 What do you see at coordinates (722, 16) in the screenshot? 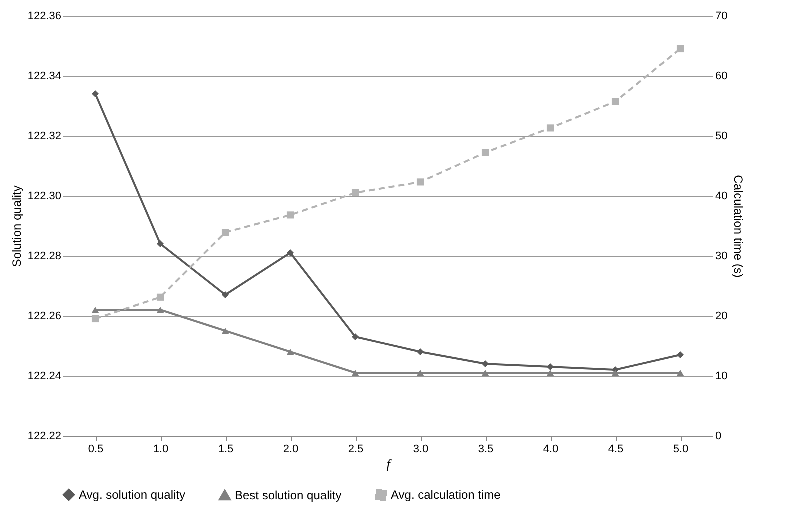
I see `y2-tick-label: 70` at bounding box center [722, 16].